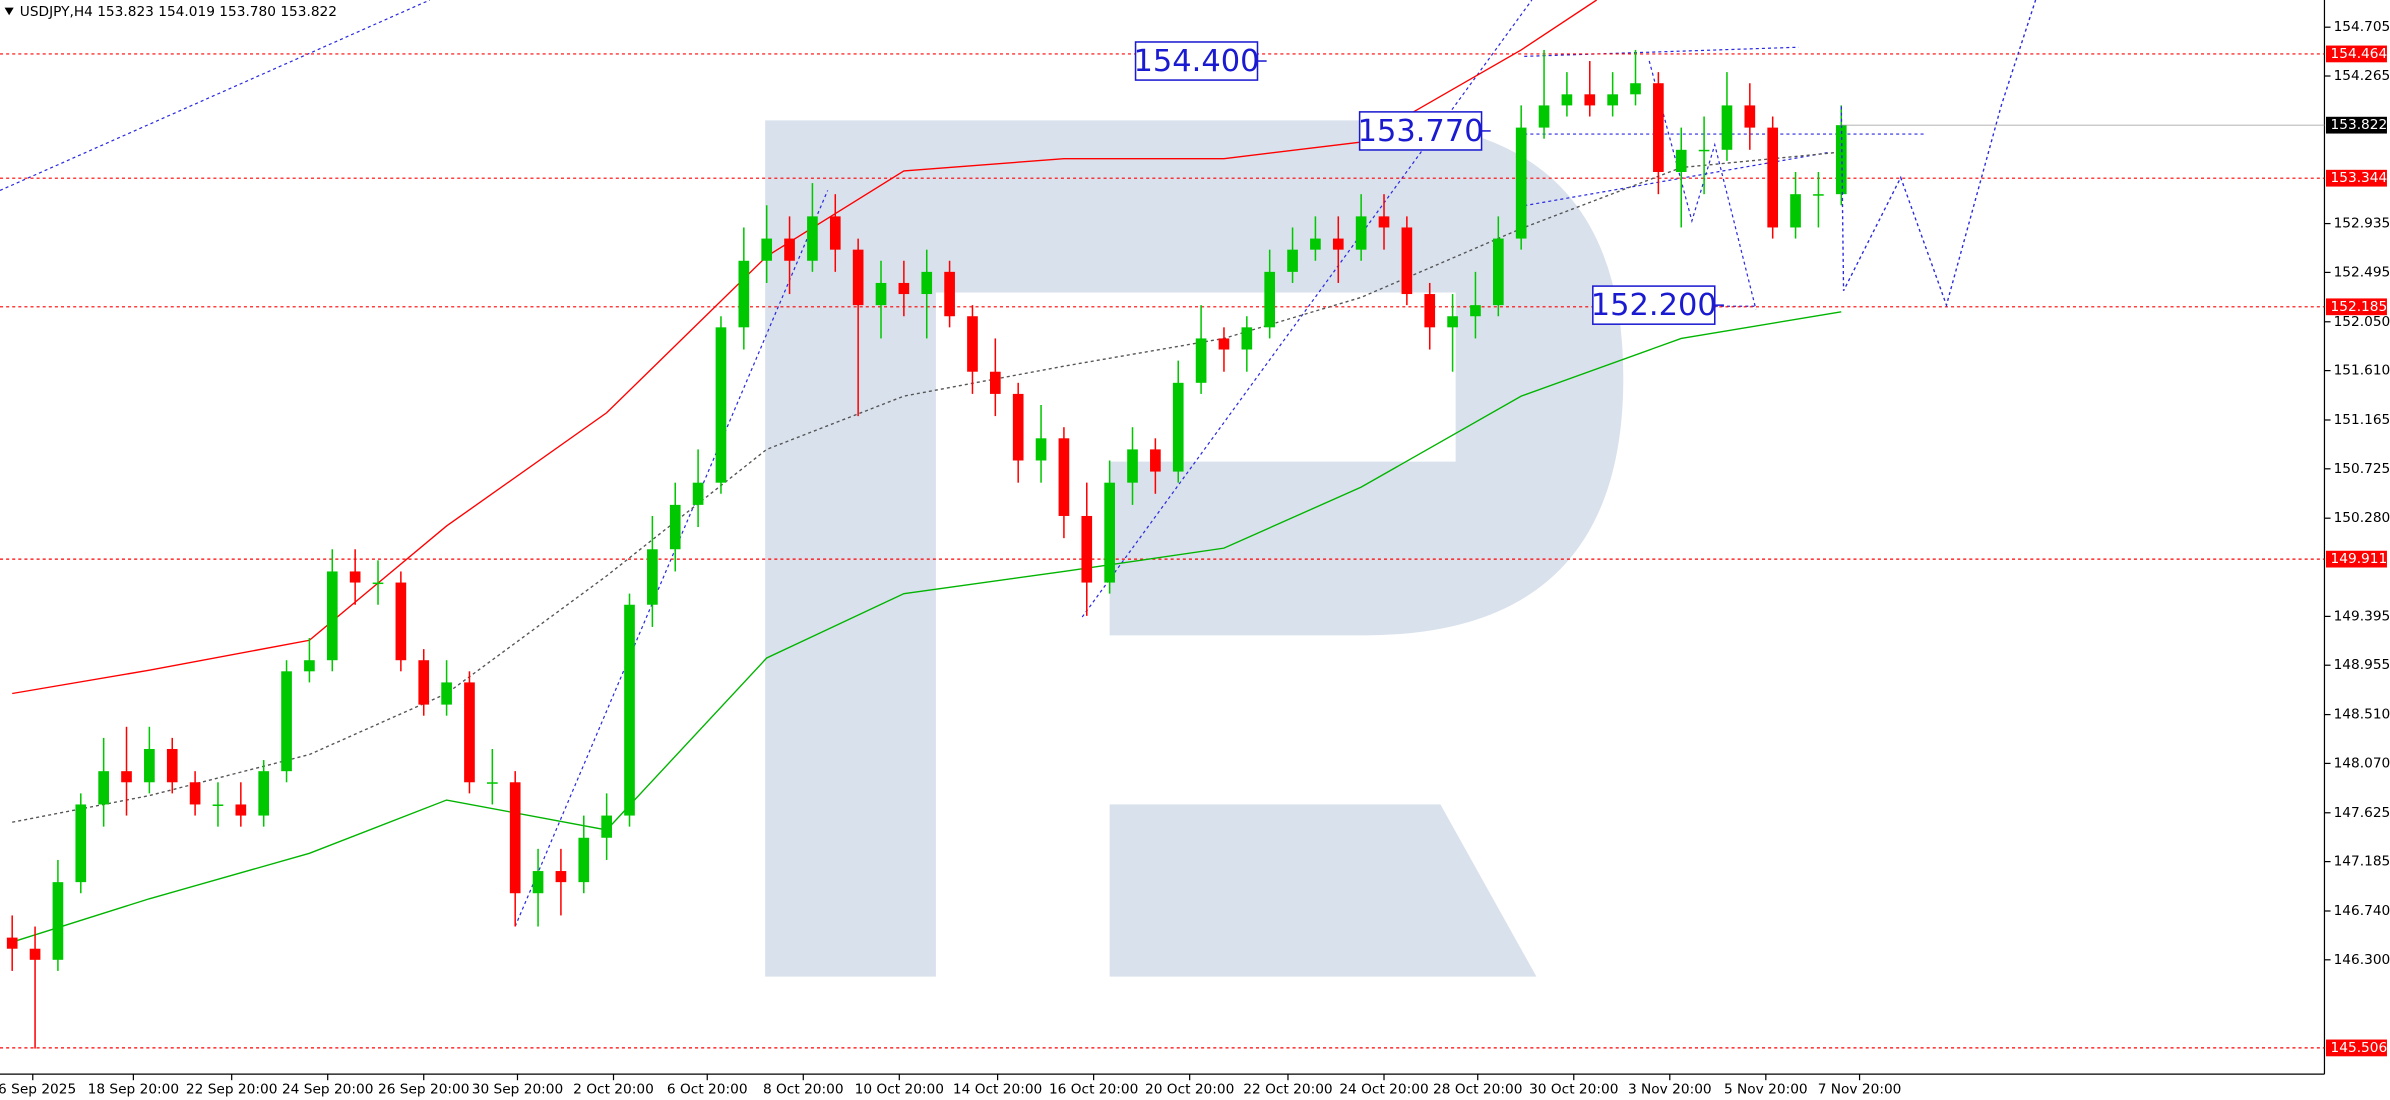  What do you see at coordinates (803, 1089) in the screenshot?
I see `x-tick-label: 8 Oct 20:00` at bounding box center [803, 1089].